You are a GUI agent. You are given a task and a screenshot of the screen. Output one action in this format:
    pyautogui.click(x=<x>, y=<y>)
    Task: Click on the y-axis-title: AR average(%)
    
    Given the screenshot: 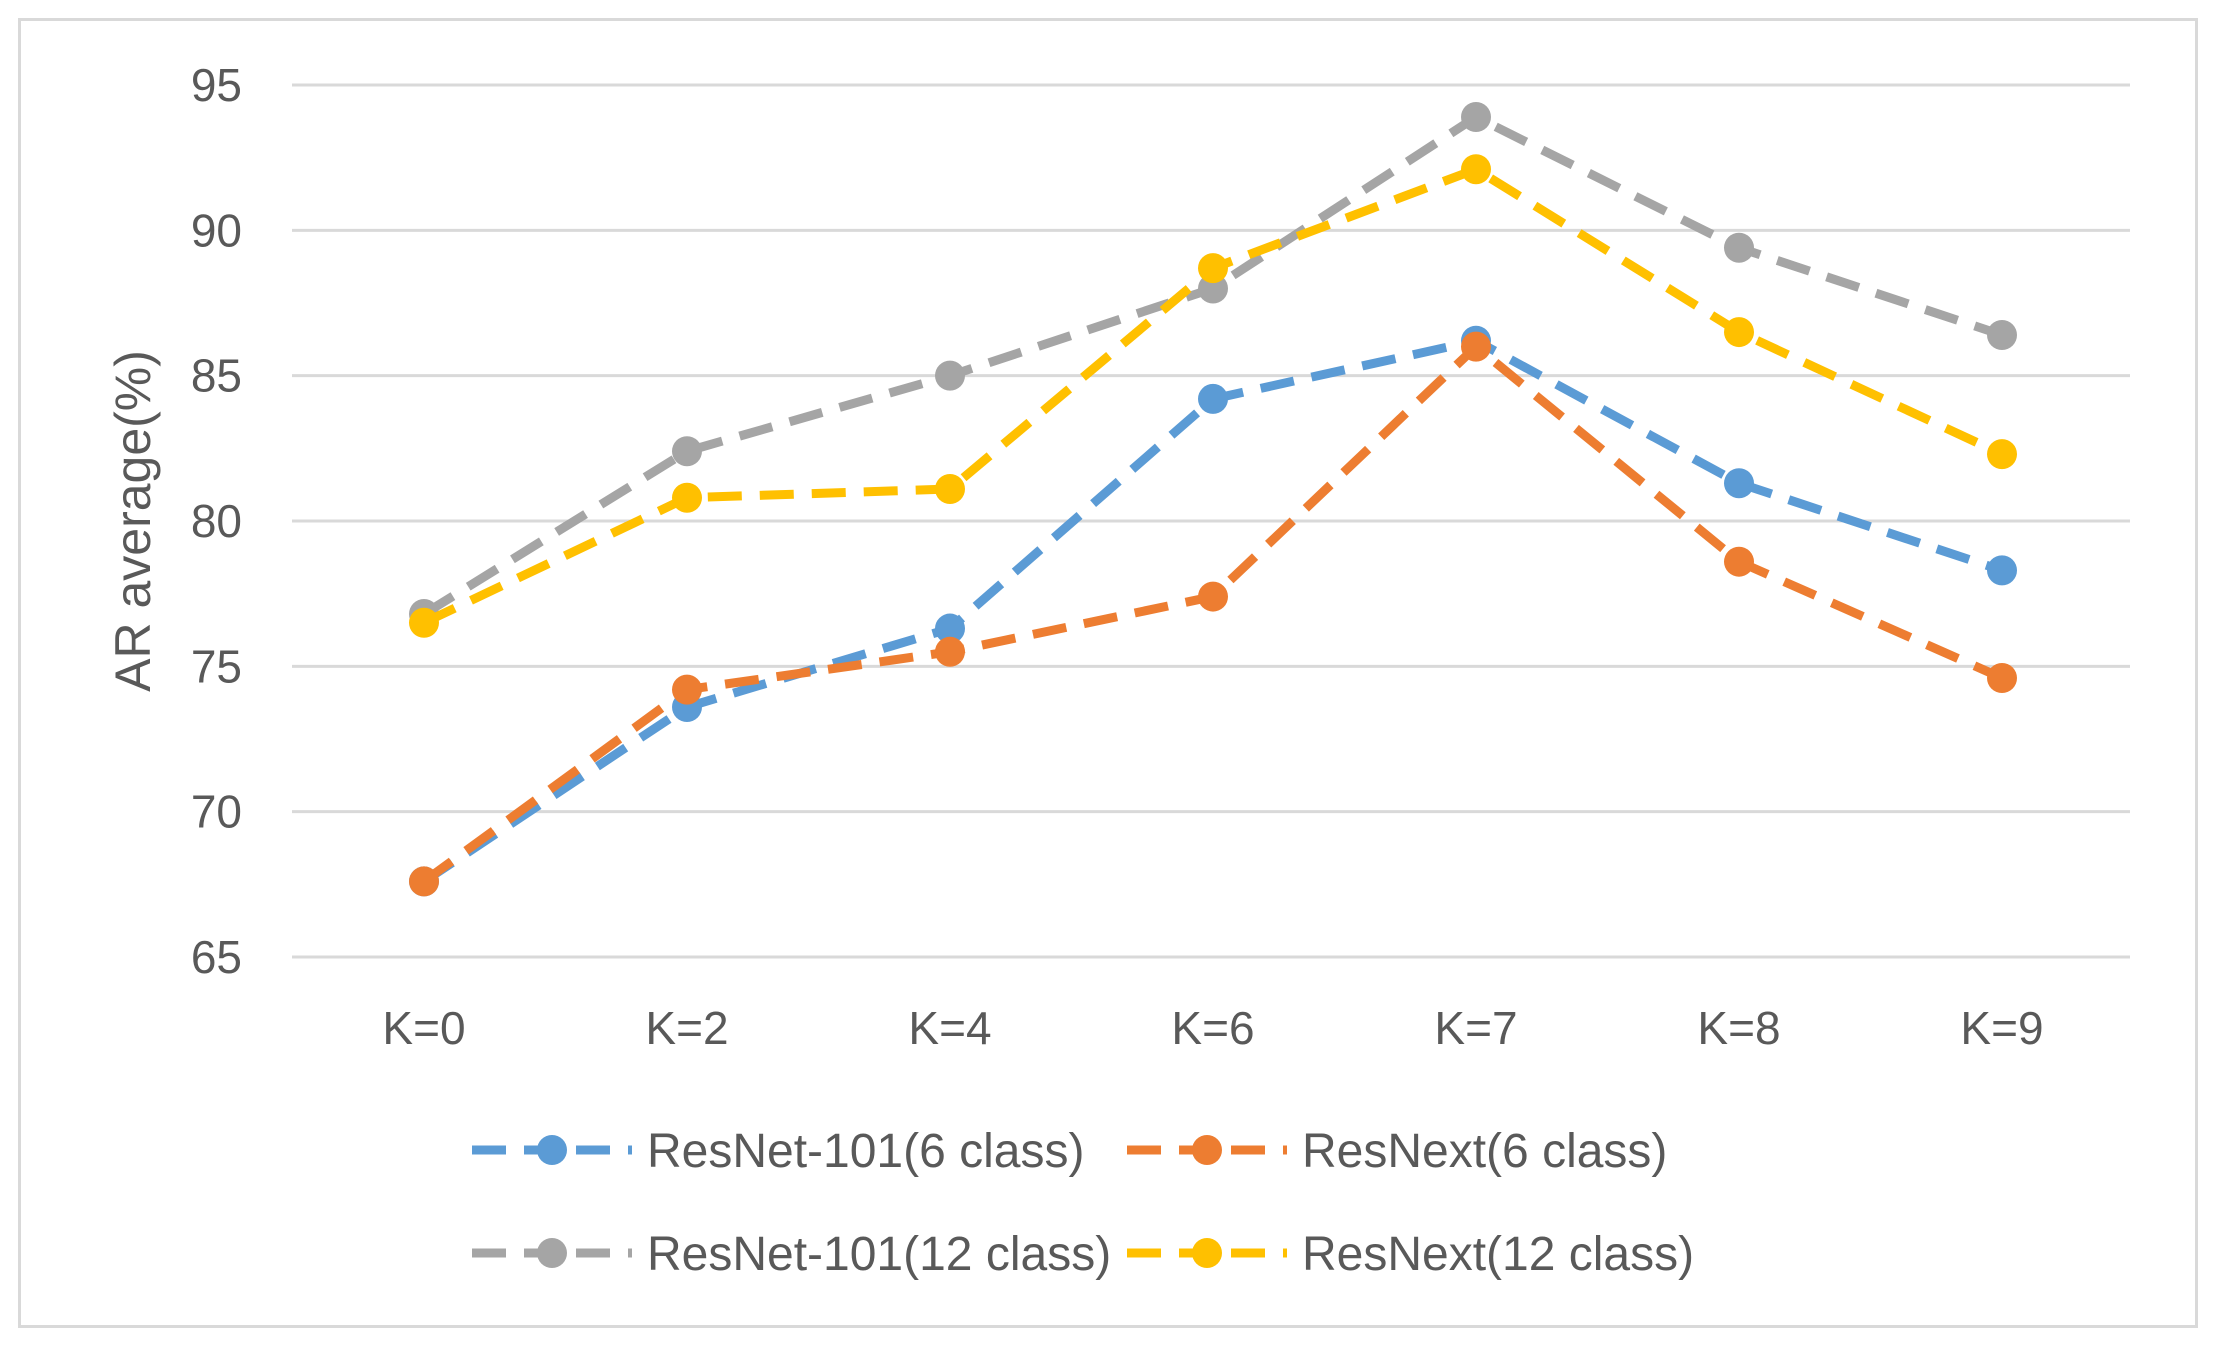 What is the action you would take?
    pyautogui.click(x=133, y=521)
    